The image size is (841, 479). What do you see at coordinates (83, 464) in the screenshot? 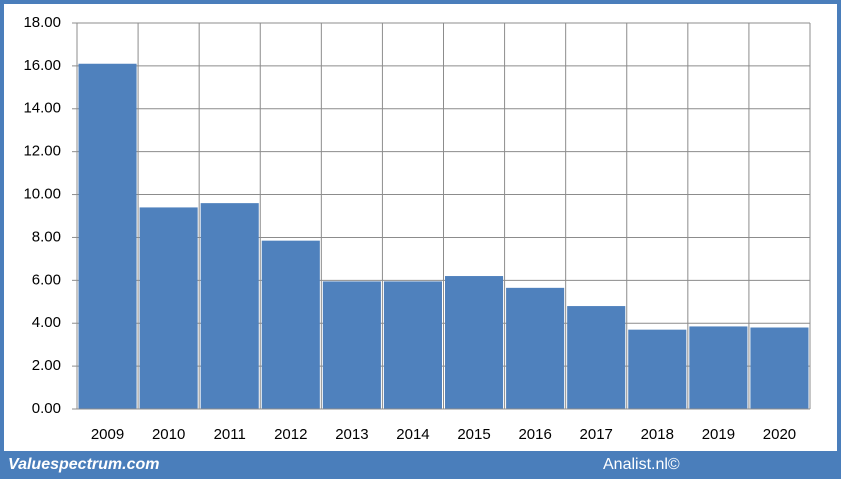
I see `footer-left: Valuespectrum.com` at bounding box center [83, 464].